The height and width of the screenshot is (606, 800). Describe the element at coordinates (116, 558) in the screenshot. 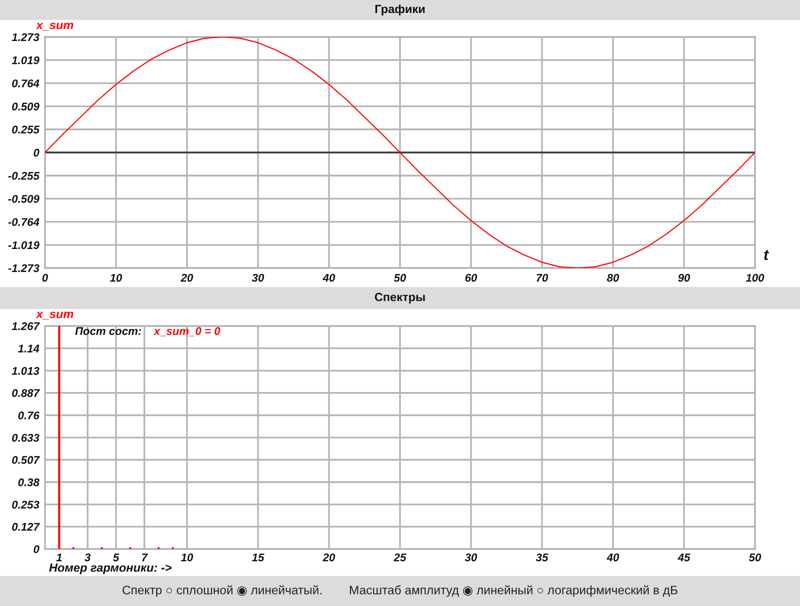

I see `x-tick-label: 5` at that location.